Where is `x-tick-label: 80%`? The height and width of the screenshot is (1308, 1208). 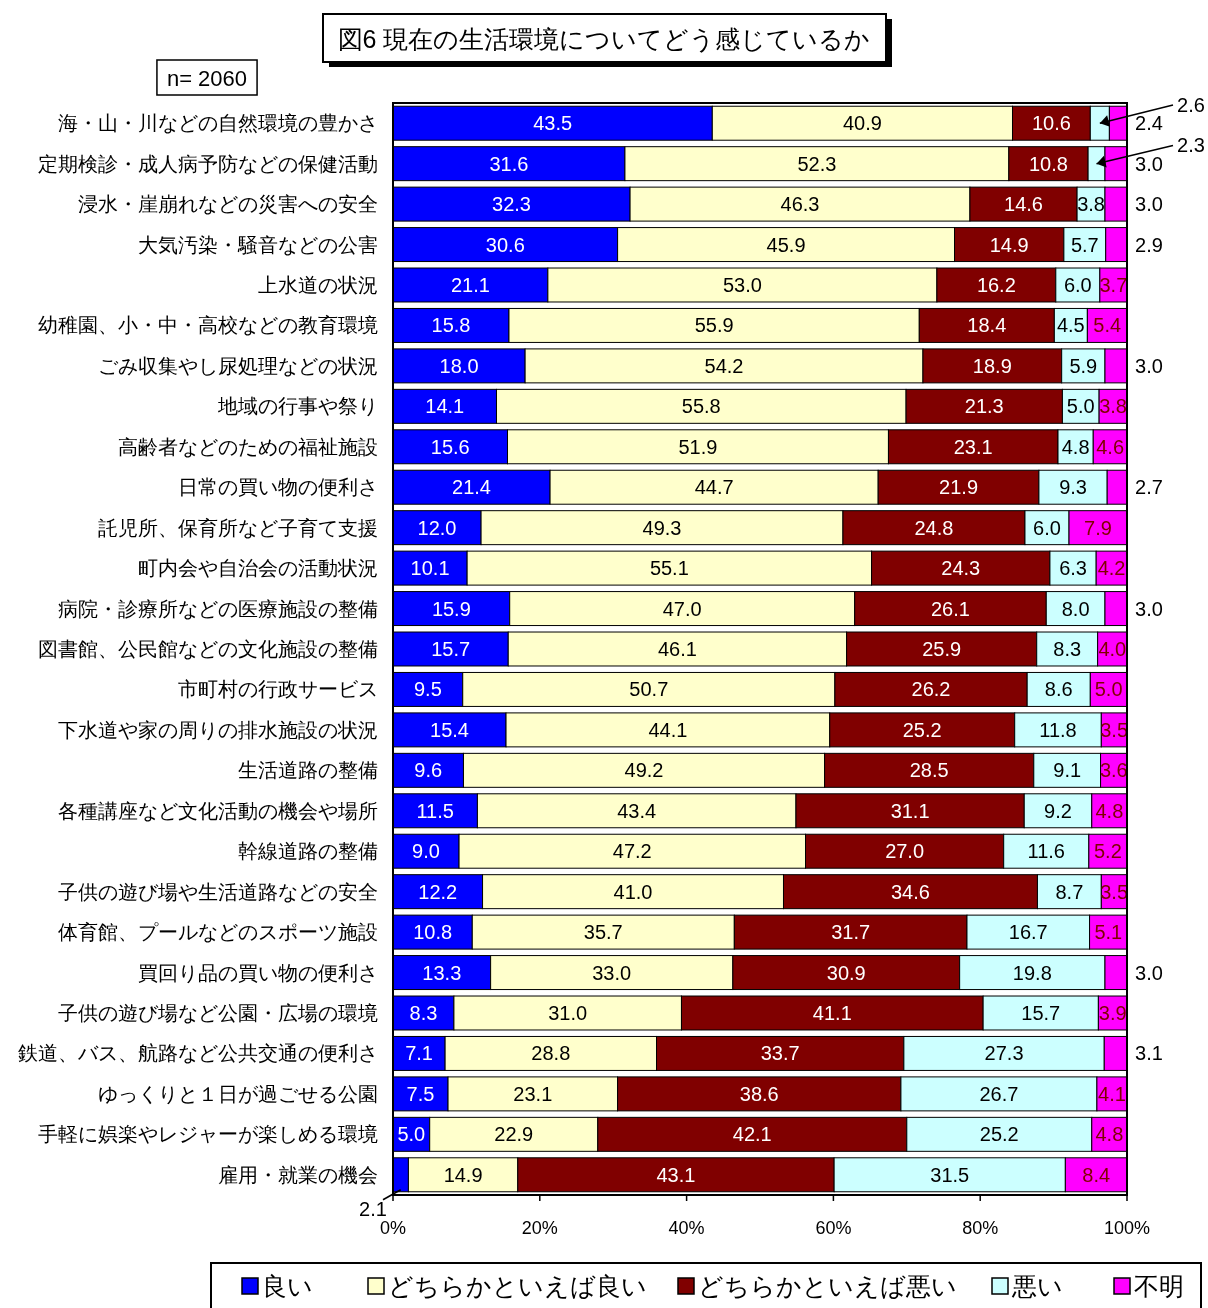
x-tick-label: 80% is located at coordinates (980, 1228).